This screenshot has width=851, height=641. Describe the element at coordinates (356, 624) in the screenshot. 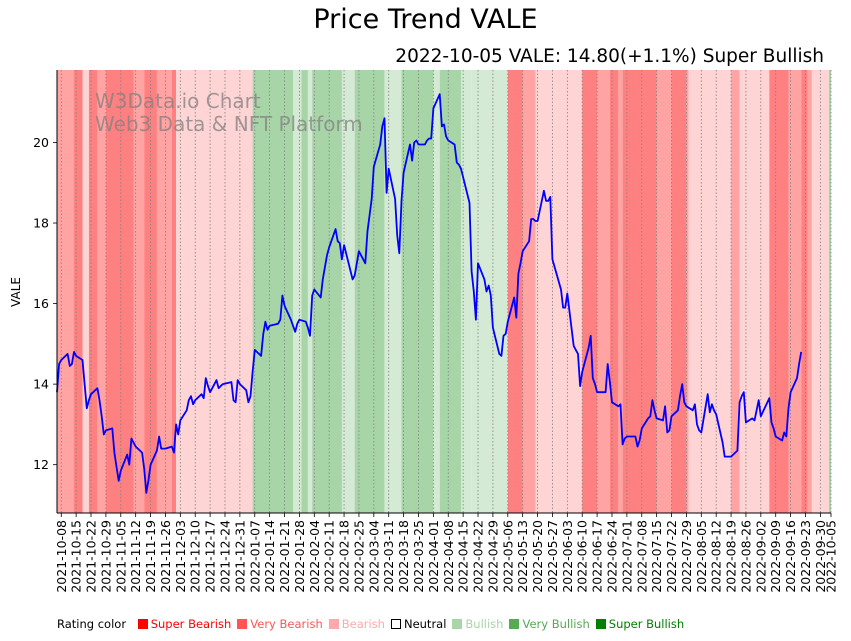

I see `legend-item: Bearish` at that location.